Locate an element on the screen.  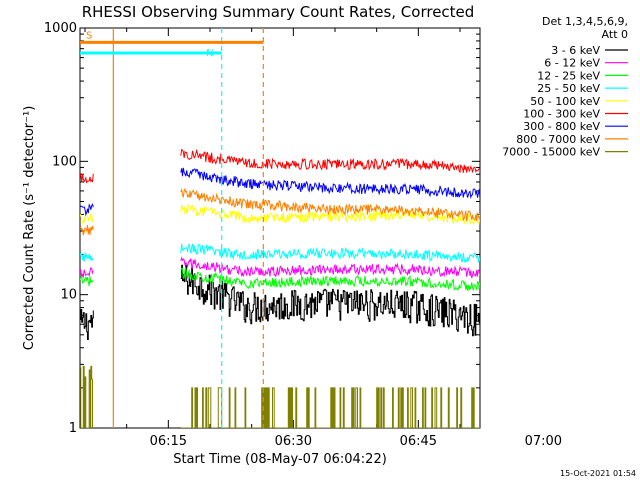
legend-header-1: Det 1,3,4,5,6,9, is located at coordinates (585, 21).